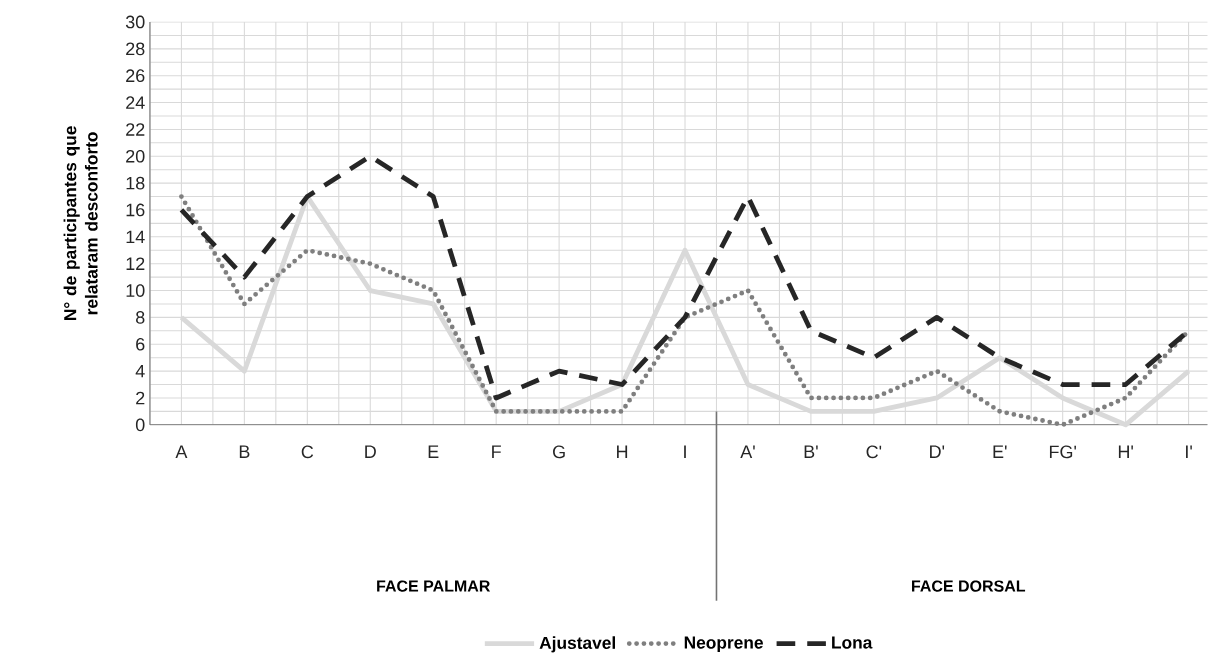 This screenshot has height=657, width=1208. Describe the element at coordinates (181, 452) in the screenshot. I see `x-tick-label: A` at that location.